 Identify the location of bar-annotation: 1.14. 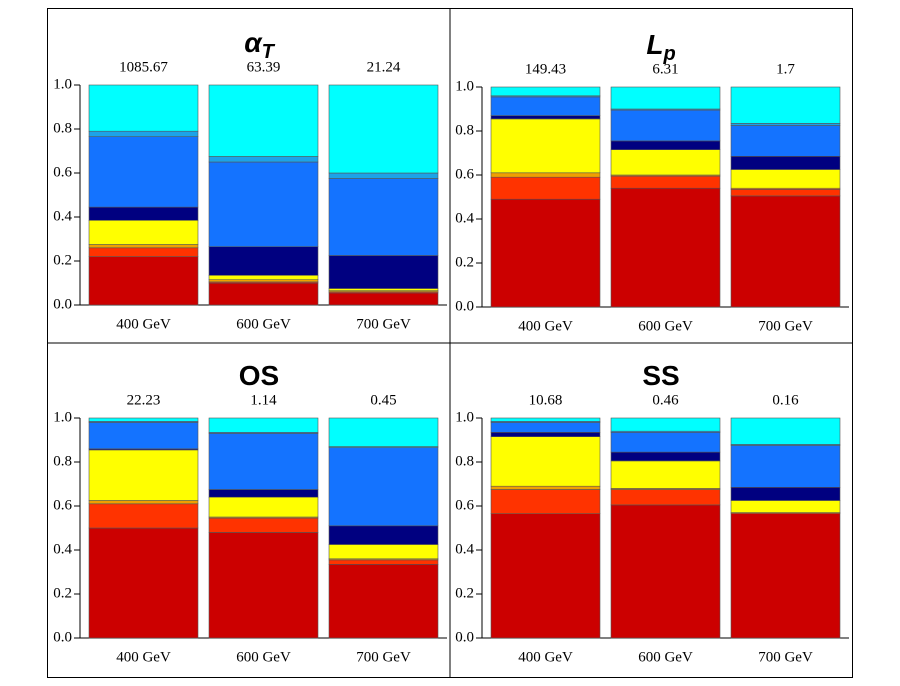
(263, 400).